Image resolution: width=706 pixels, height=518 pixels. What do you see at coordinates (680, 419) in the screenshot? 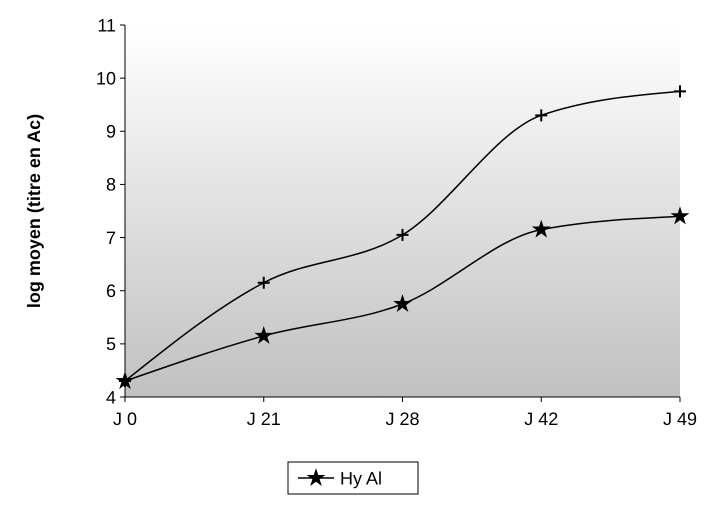
I see `x-tick-label: J 49` at bounding box center [680, 419].